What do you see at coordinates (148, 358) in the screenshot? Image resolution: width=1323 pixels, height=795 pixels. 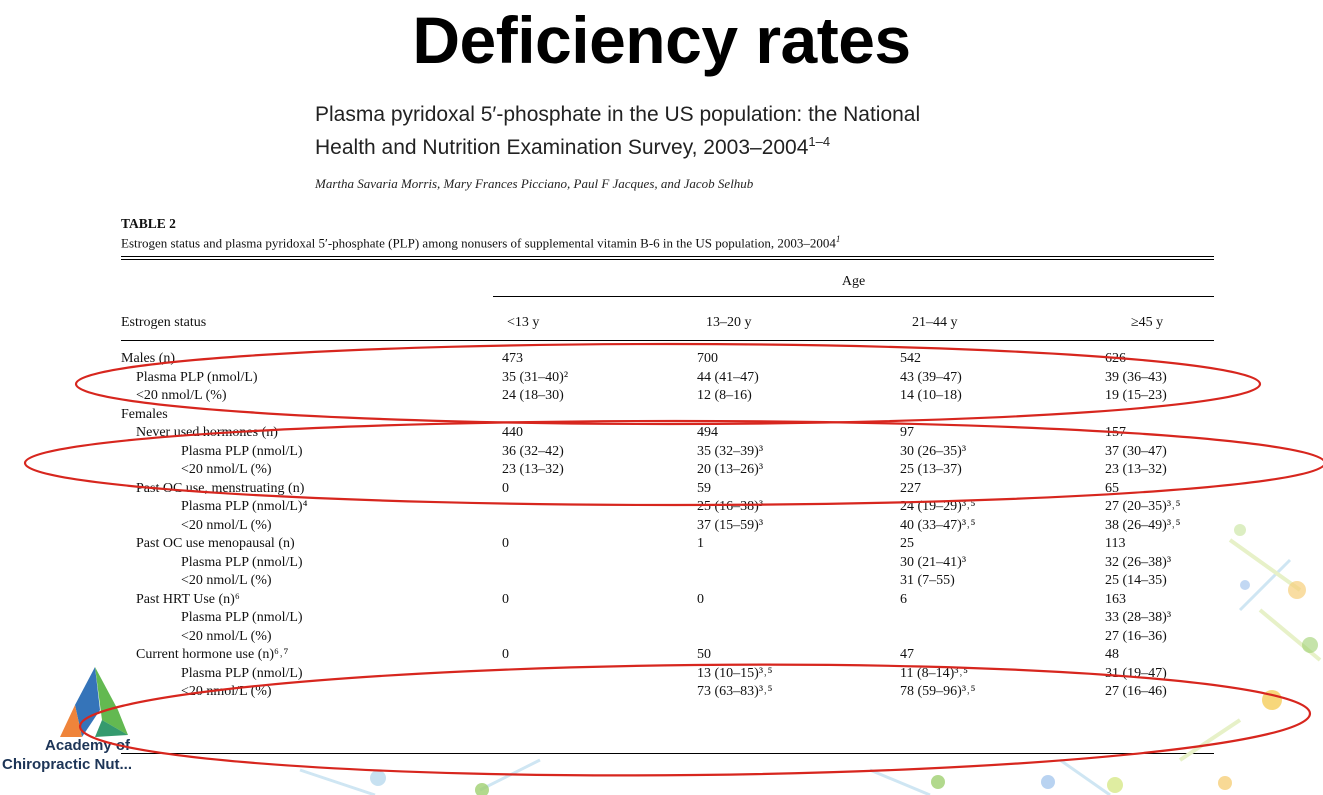 I see `row-label: Males (n)` at bounding box center [148, 358].